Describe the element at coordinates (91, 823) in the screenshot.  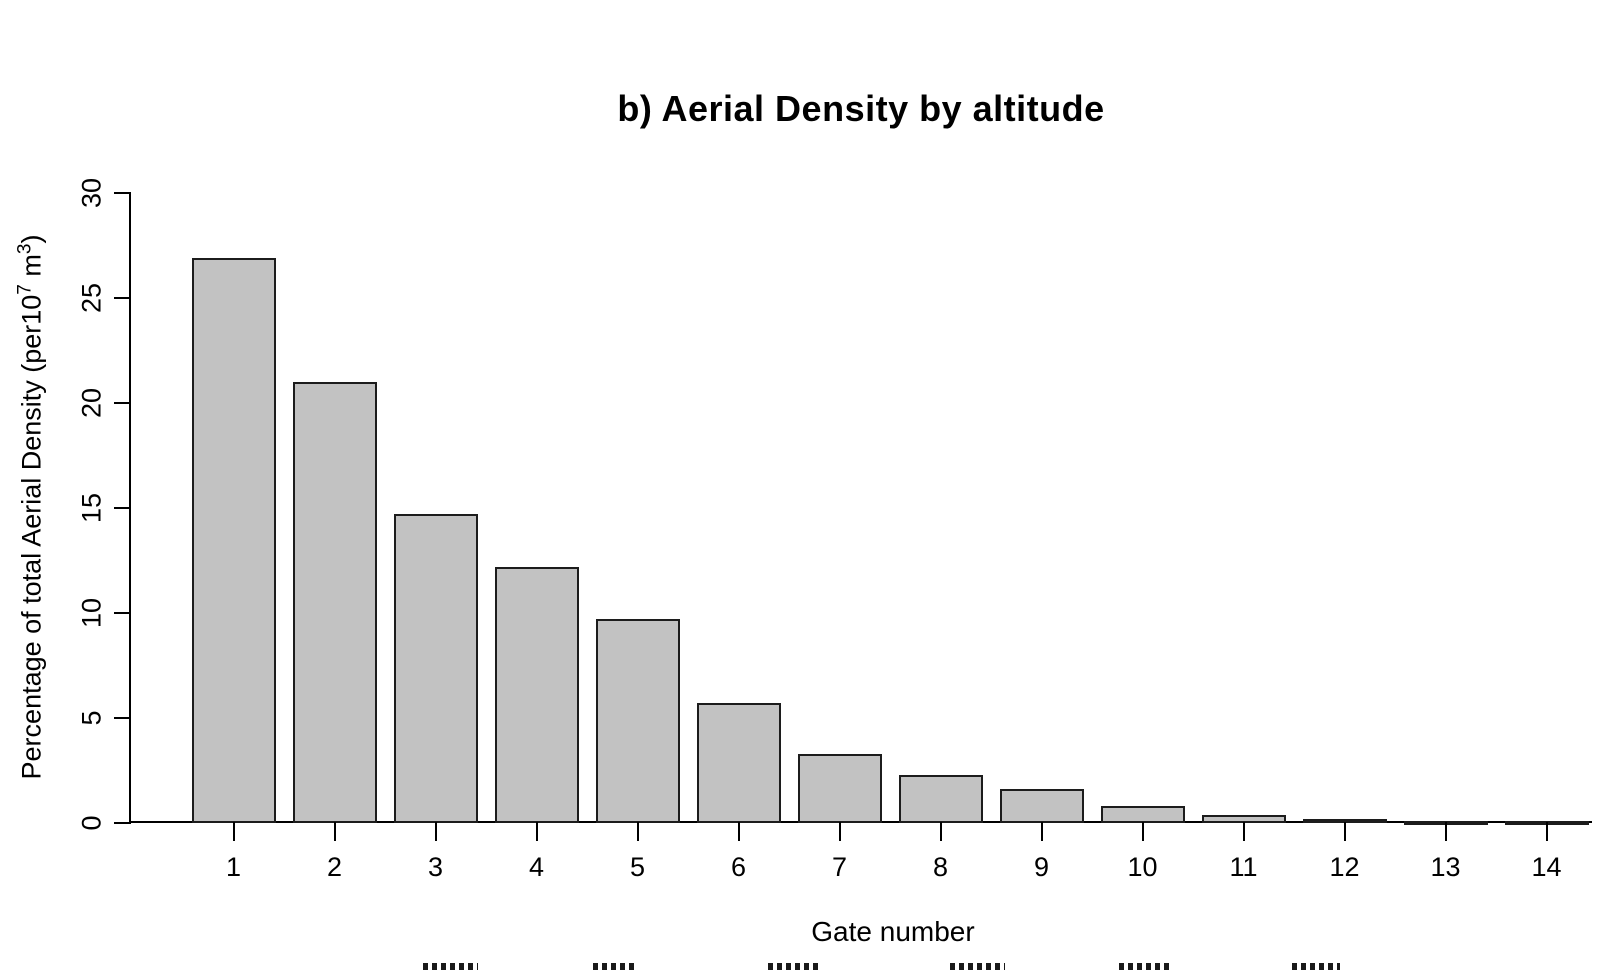
I see `y-axis-tick-label-text: 0` at that location.